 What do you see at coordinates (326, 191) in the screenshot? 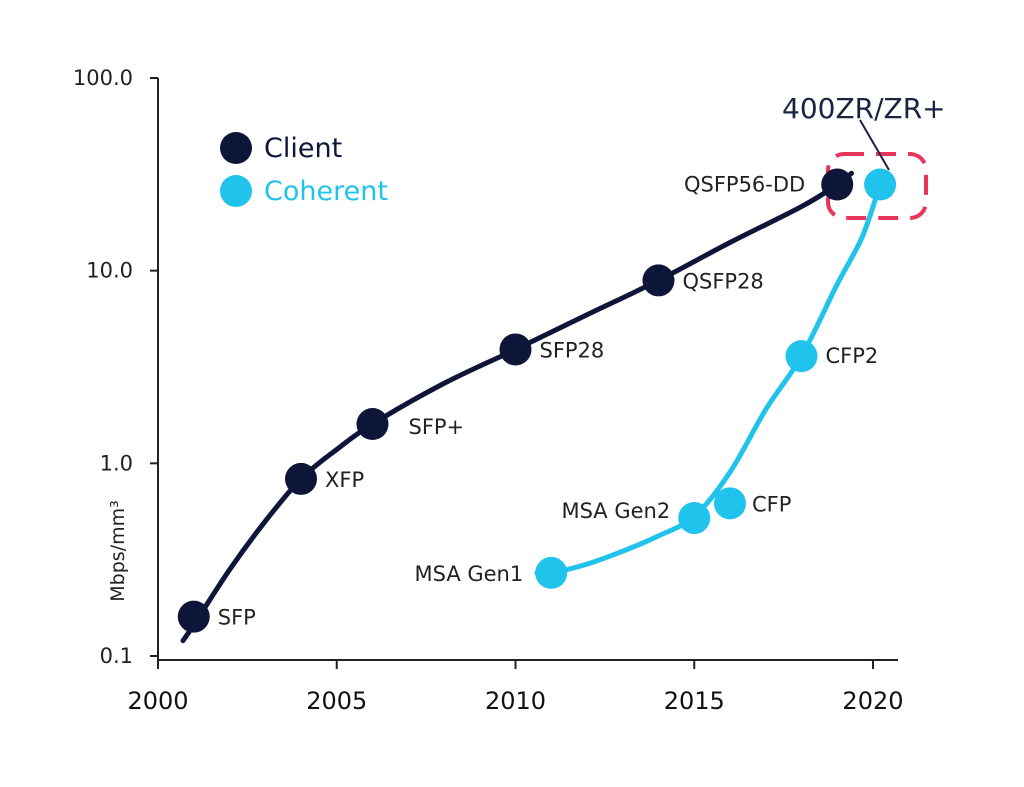
I see `legend-coherent-label: Coherent` at bounding box center [326, 191].